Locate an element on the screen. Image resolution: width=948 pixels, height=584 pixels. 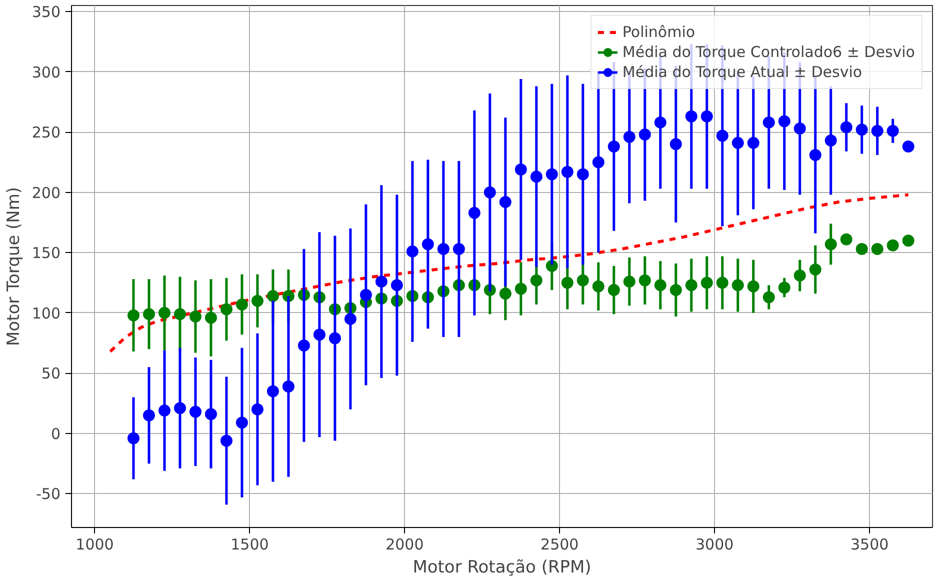
y-tick-label: 350 is located at coordinates (46, 12).